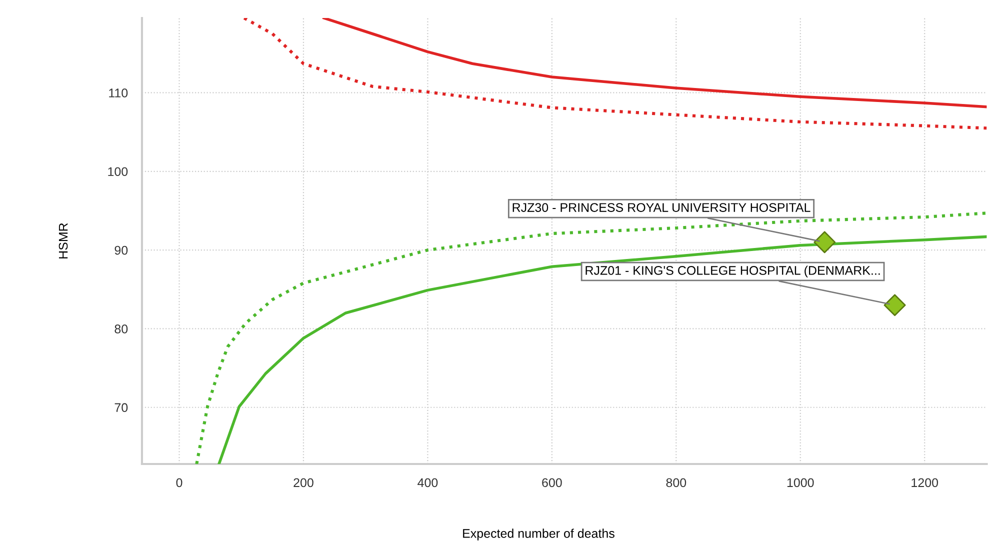  What do you see at coordinates (654, 63) in the screenshot?
I see `line-series` at bounding box center [654, 63].